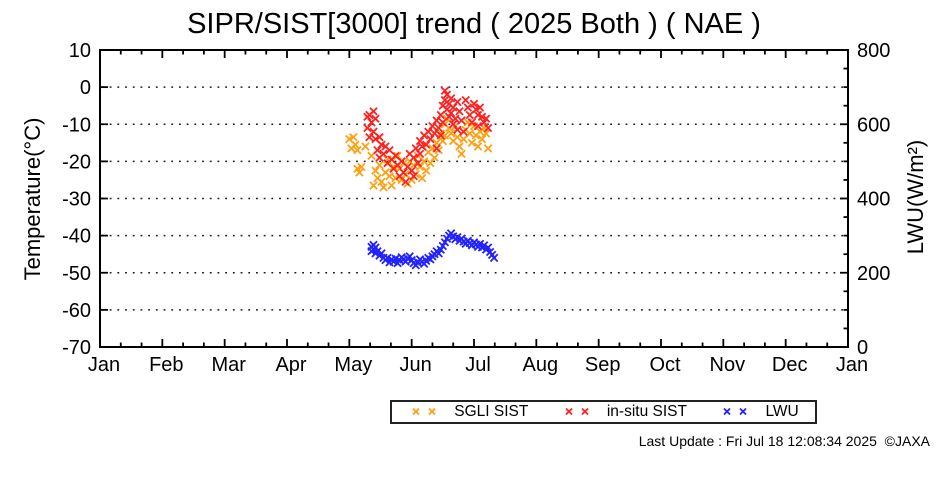 This screenshot has width=950, height=480. I want to click on y-left-tick-label: -20, so click(76, 162).